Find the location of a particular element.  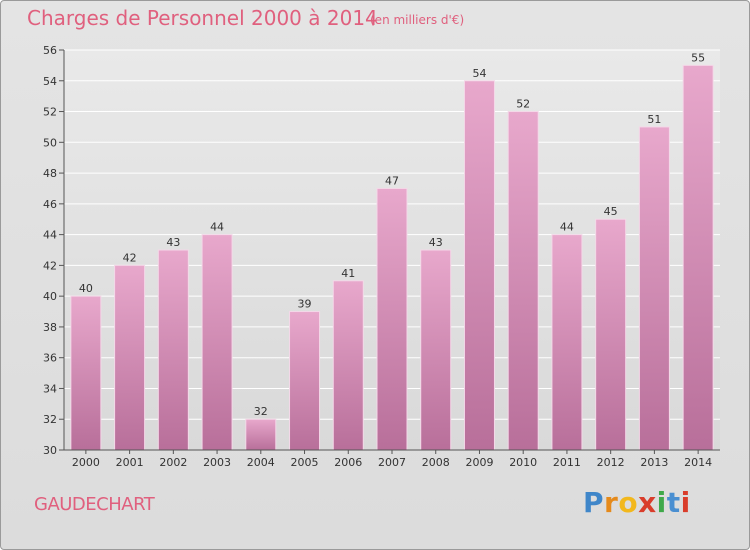

x-tick-label: 2011 is located at coordinates (567, 462).